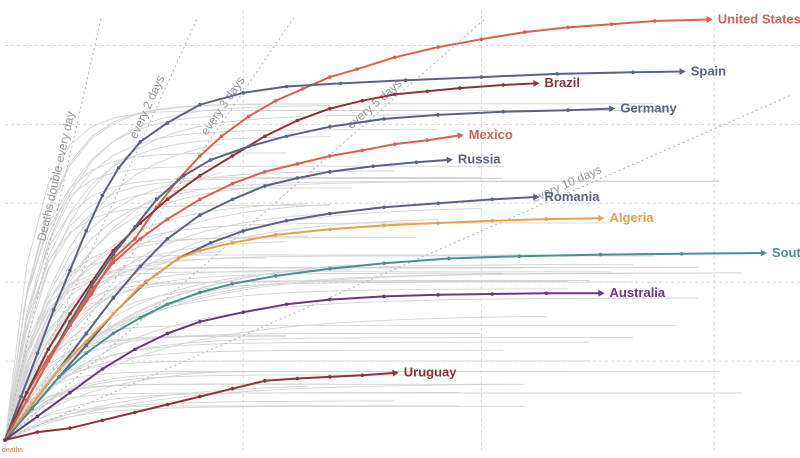  I want to click on guide-line, so click(53, 229).